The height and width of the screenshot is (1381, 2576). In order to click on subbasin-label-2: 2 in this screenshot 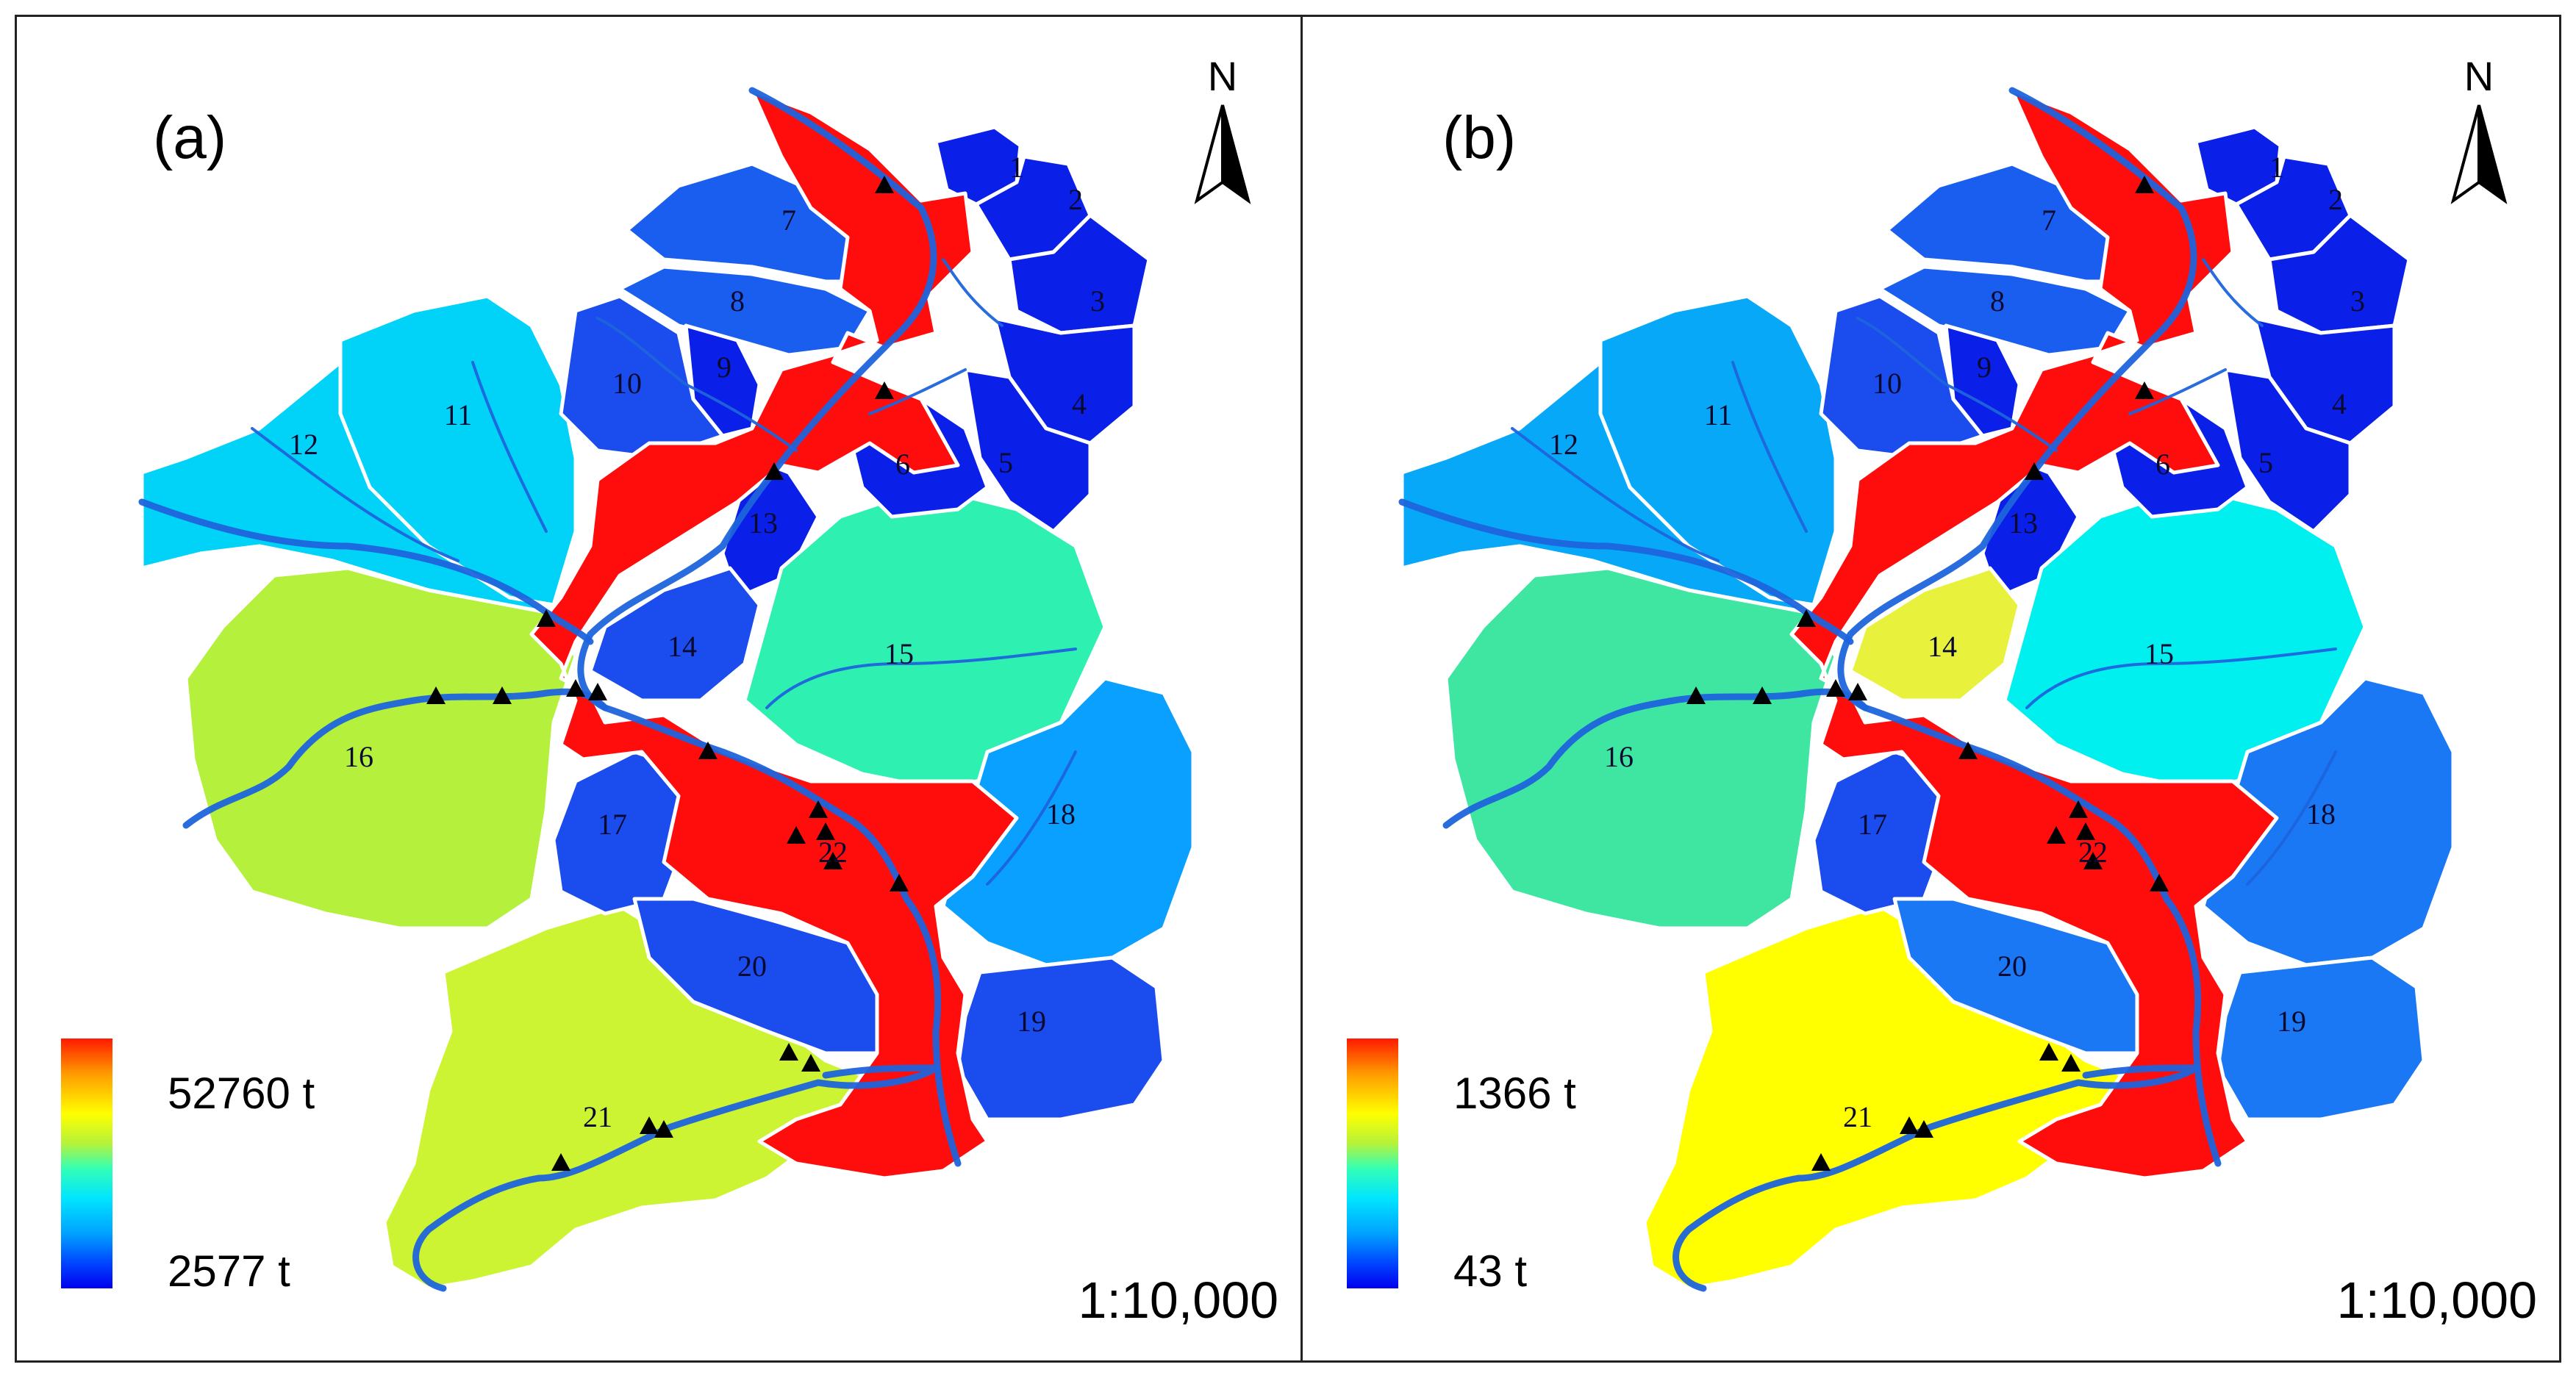, I will do `click(2335, 199)`.